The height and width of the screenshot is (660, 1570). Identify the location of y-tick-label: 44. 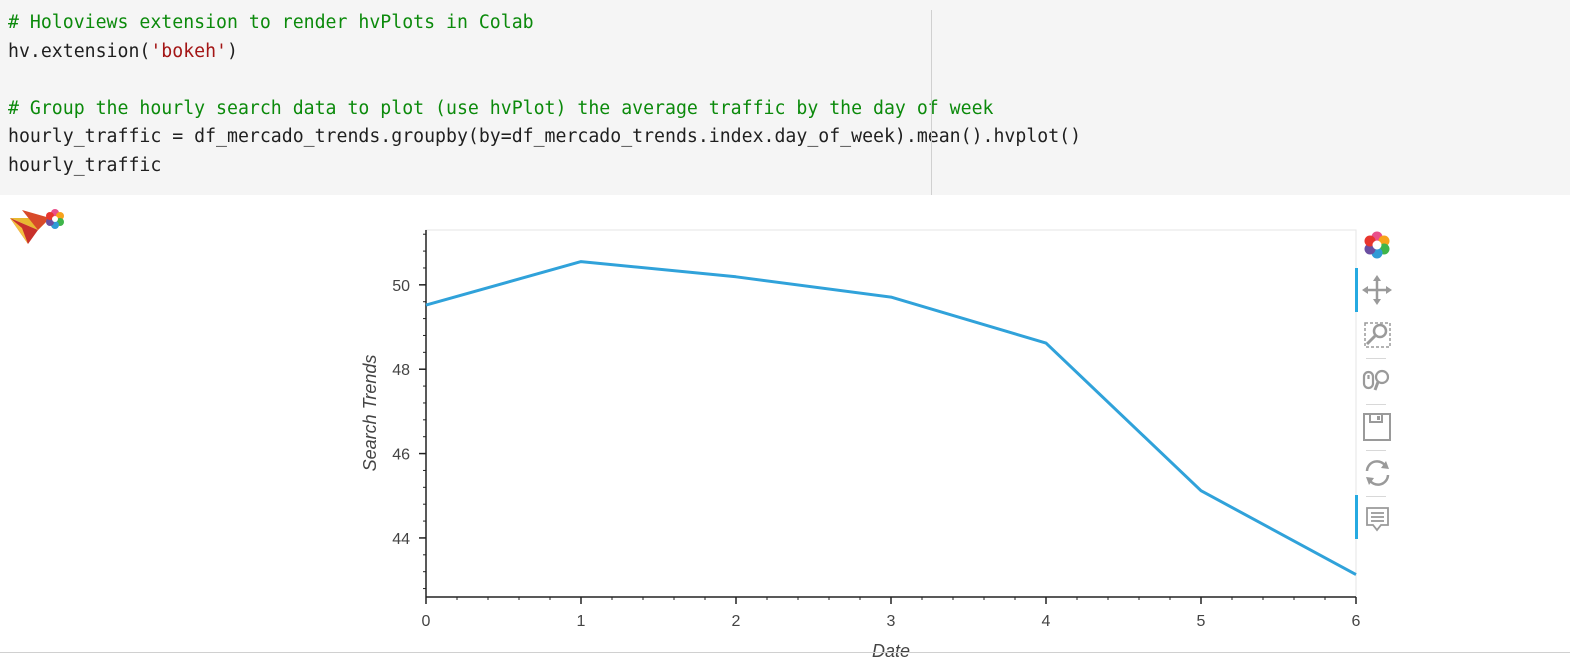
(401, 539).